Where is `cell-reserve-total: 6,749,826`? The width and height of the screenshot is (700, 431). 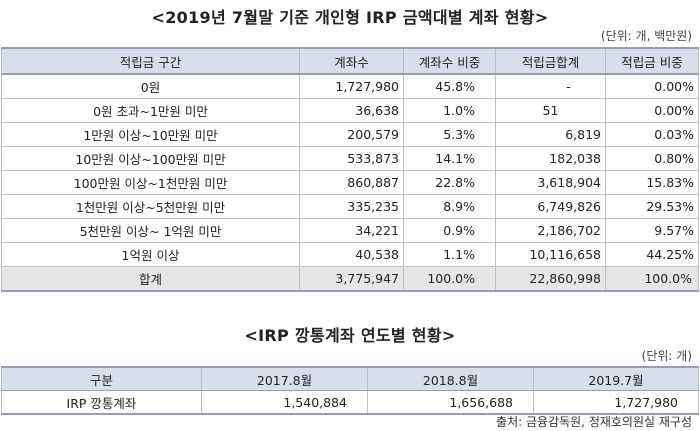
cell-reserve-total: 6,749,826 is located at coordinates (550, 206).